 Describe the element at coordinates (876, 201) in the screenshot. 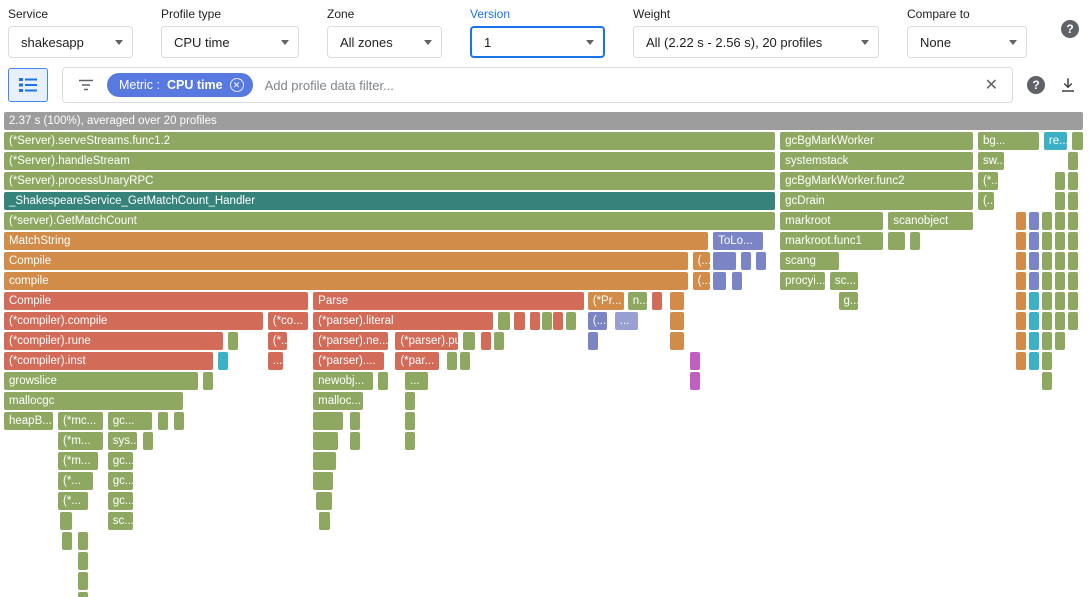

I see `flame-bar: gcDrain` at that location.